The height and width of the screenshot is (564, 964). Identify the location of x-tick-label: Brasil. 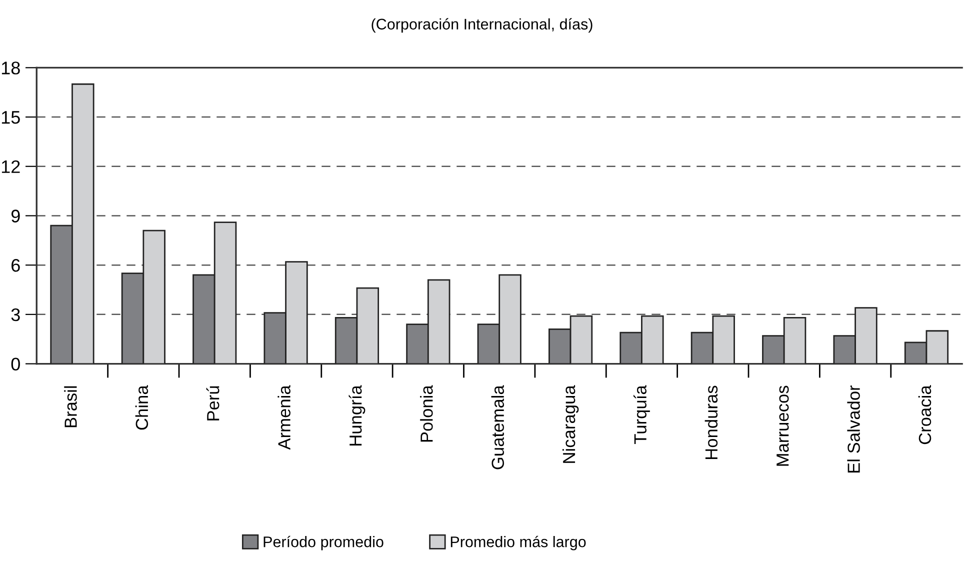
(70, 407).